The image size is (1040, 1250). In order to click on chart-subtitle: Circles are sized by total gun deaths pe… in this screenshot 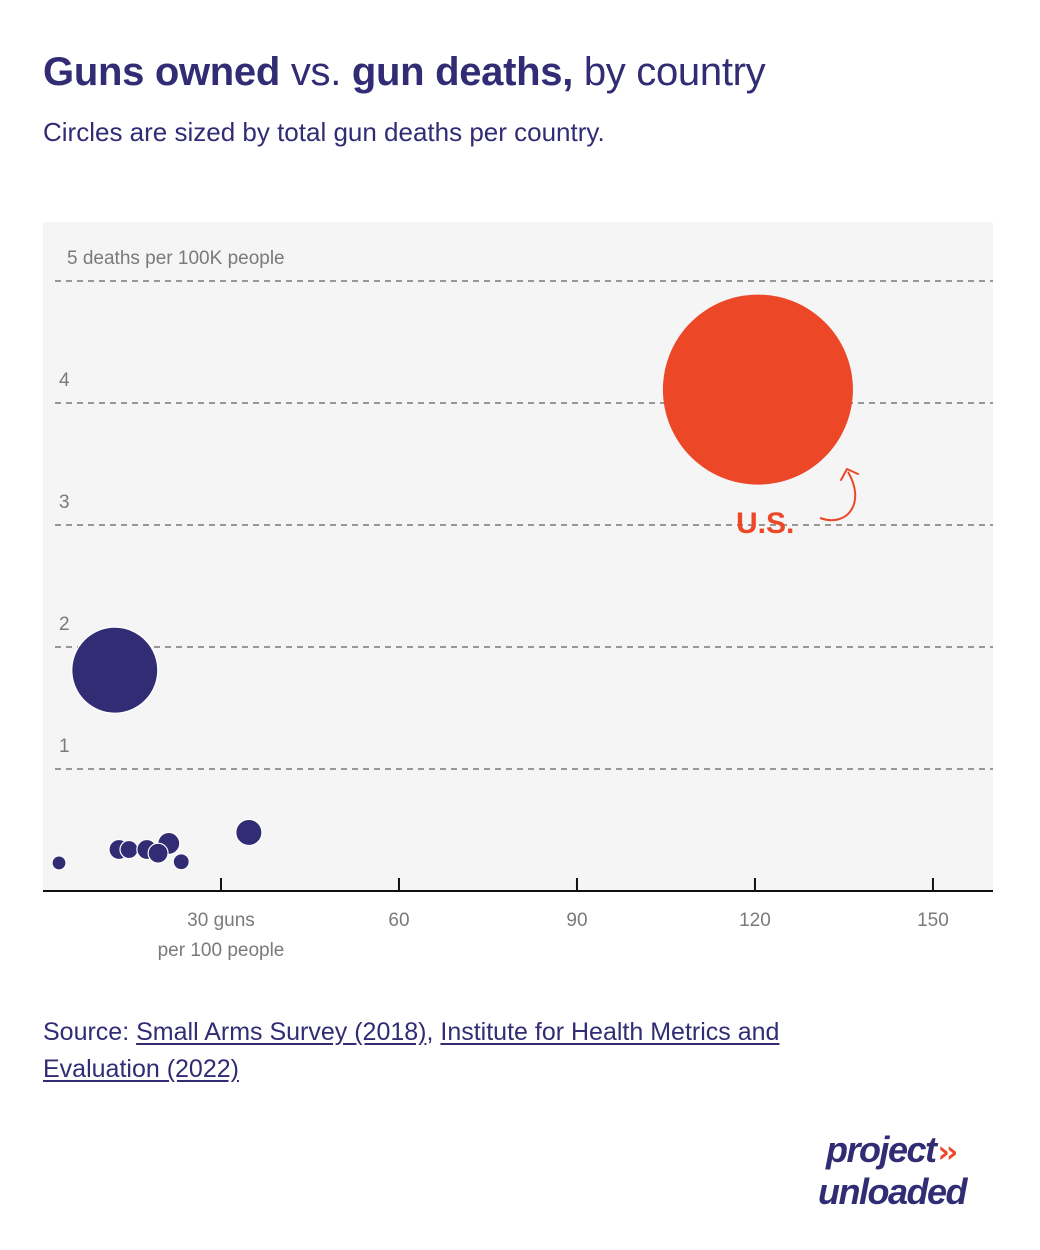, I will do `click(324, 132)`.